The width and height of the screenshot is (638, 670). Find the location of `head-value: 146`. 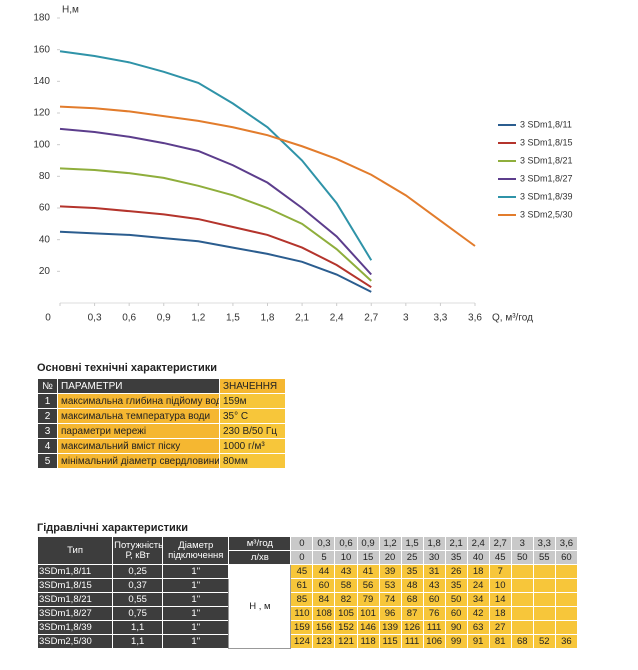

head-value: 146 is located at coordinates (368, 627).